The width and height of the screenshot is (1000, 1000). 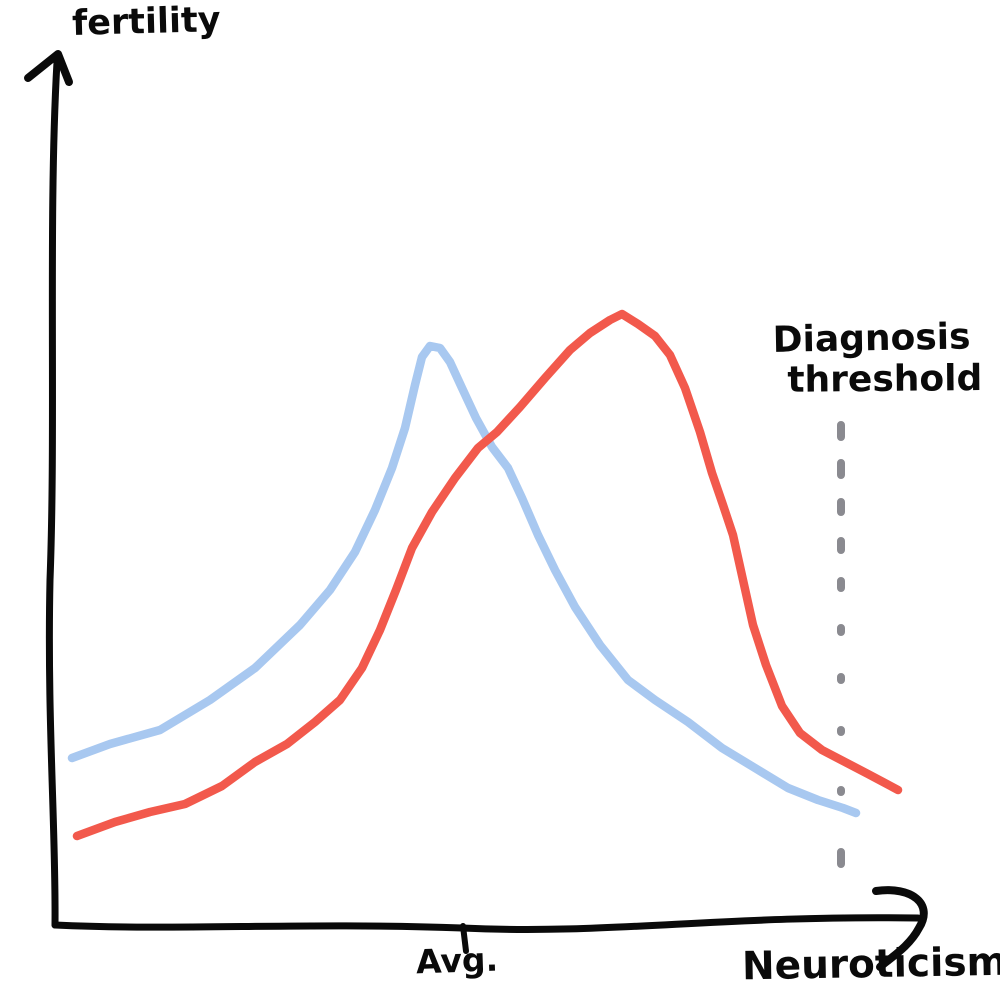 I want to click on diagnosis-threshold-label-line1: Diagnosis, so click(x=871, y=338).